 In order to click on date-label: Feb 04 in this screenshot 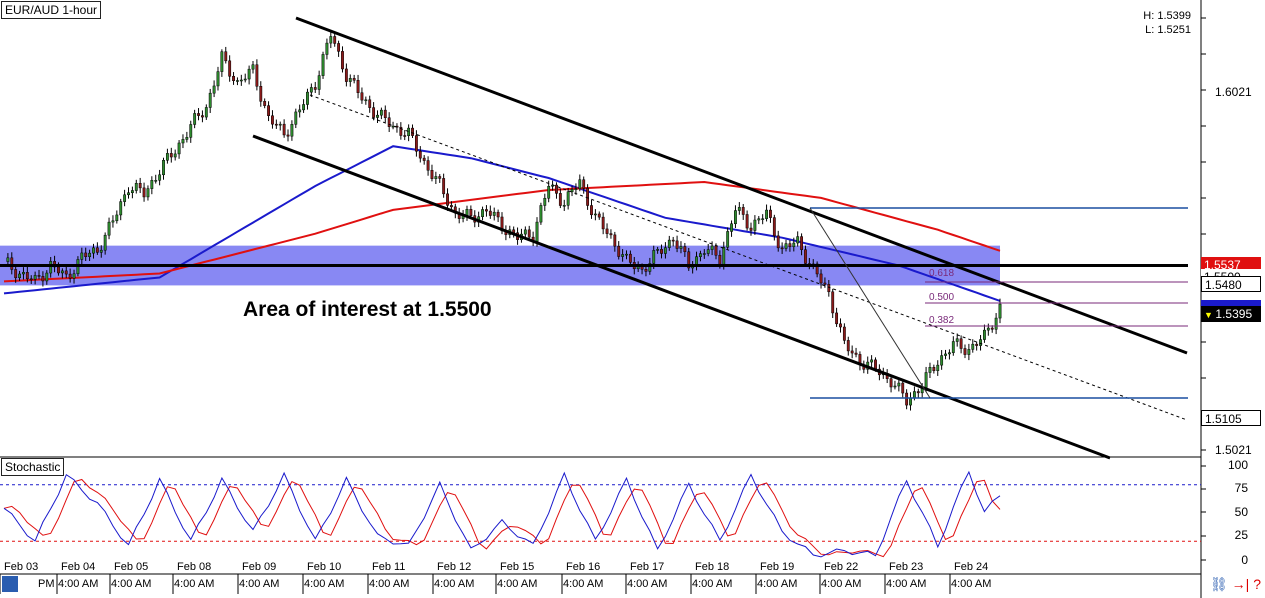, I will do `click(78, 567)`.